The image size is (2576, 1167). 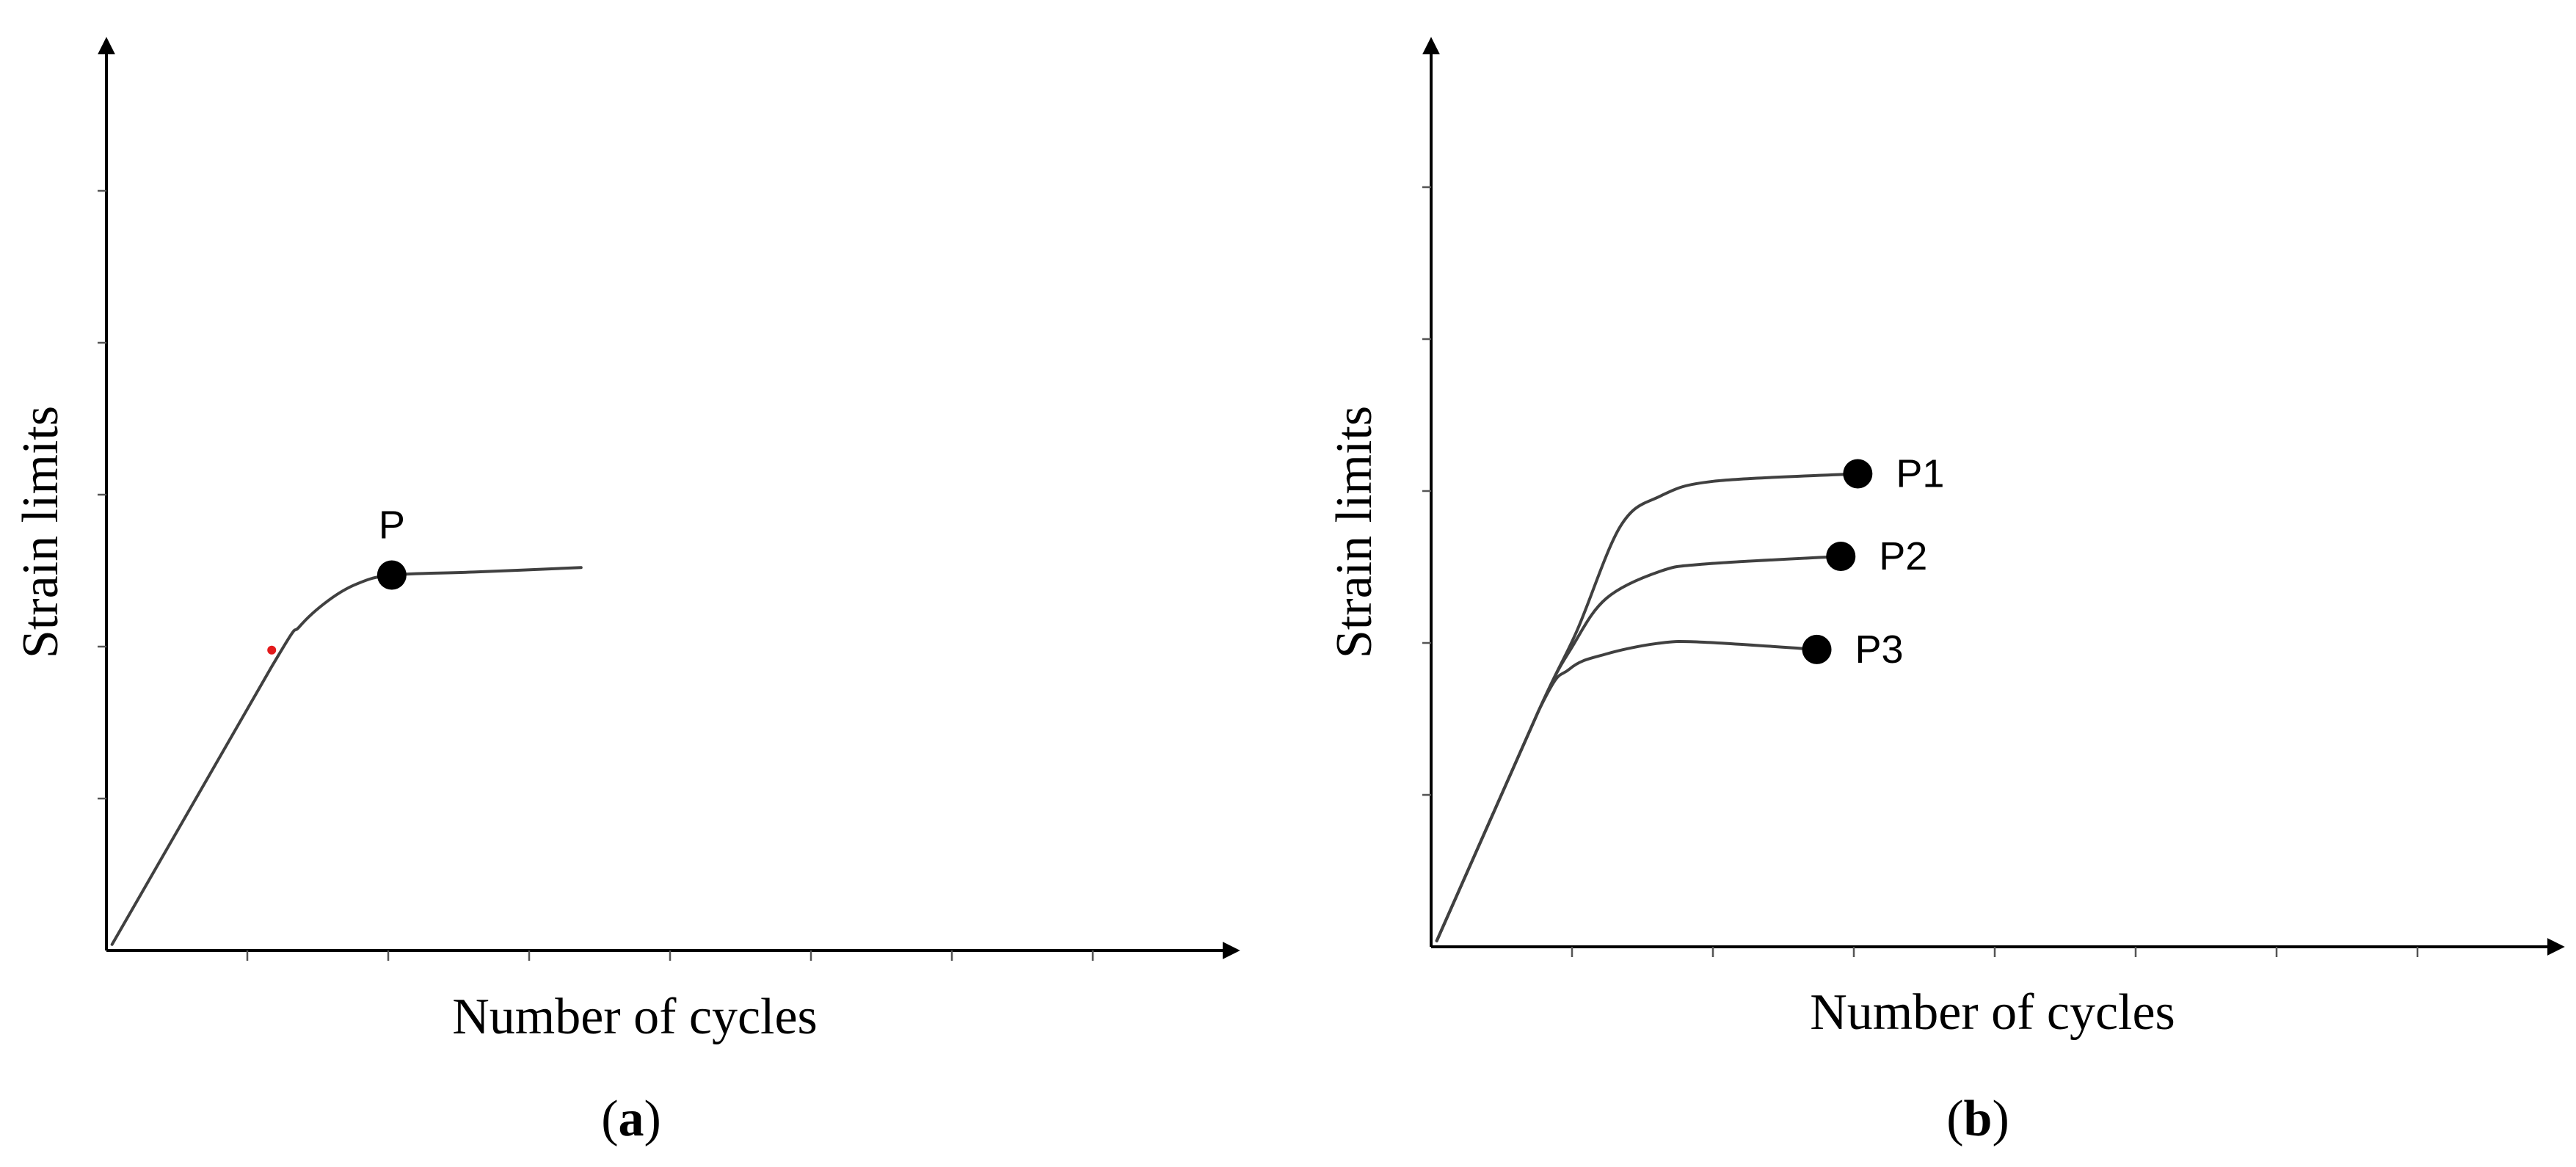 I want to click on point-group: P, so click(x=337, y=579).